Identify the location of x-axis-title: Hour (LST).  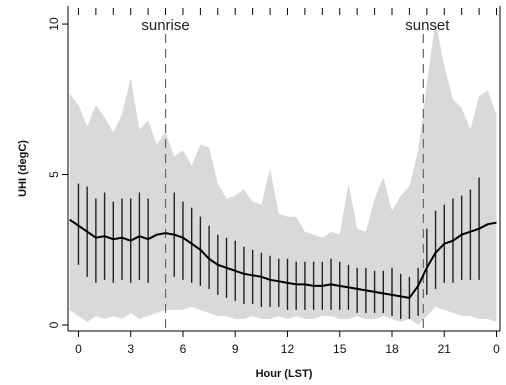
(284, 374).